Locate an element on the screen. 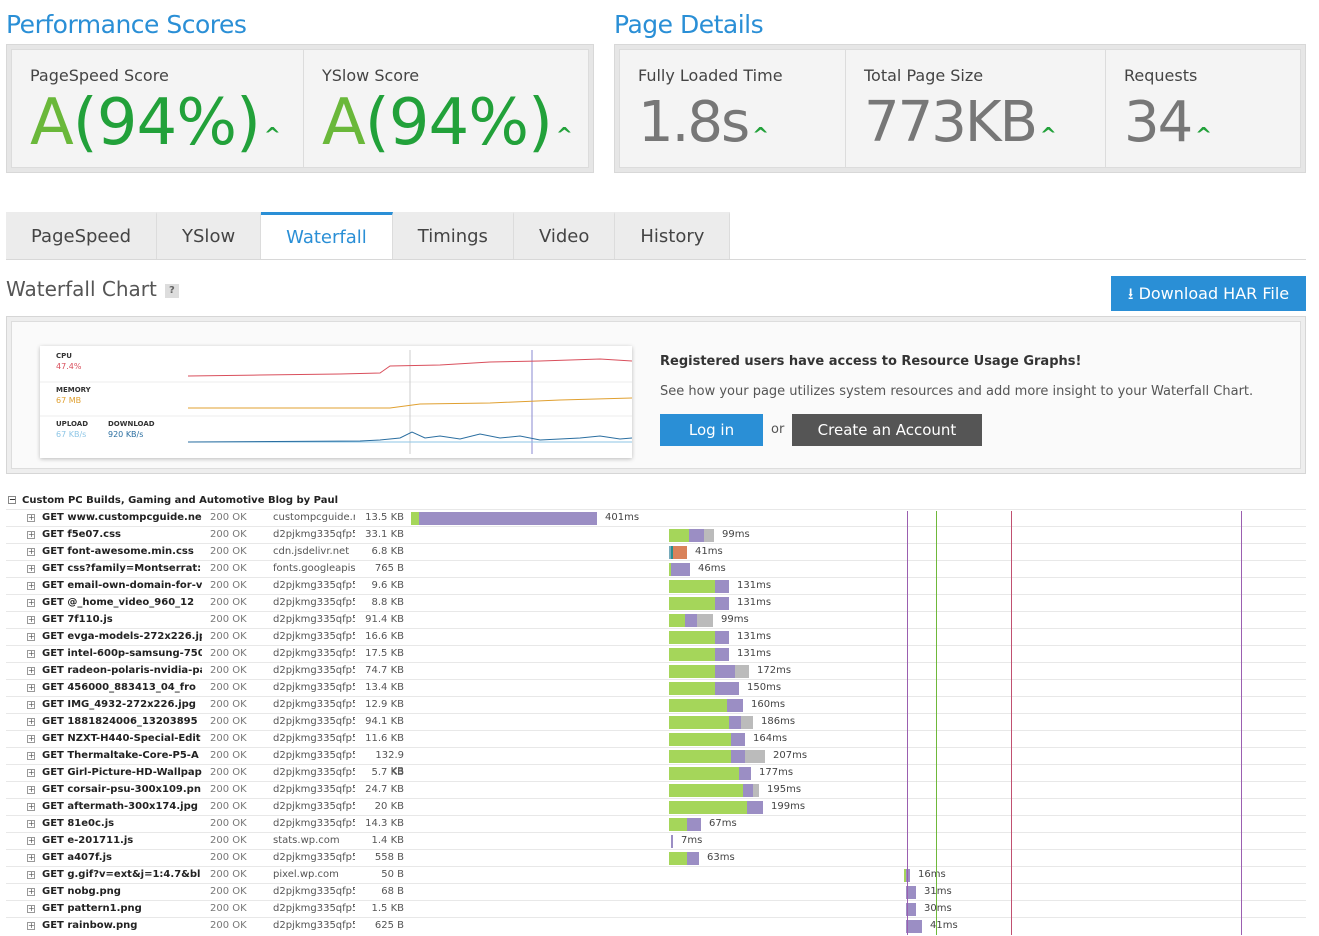  download-har-button: ⭳ Download HAR File is located at coordinates (1208, 293).